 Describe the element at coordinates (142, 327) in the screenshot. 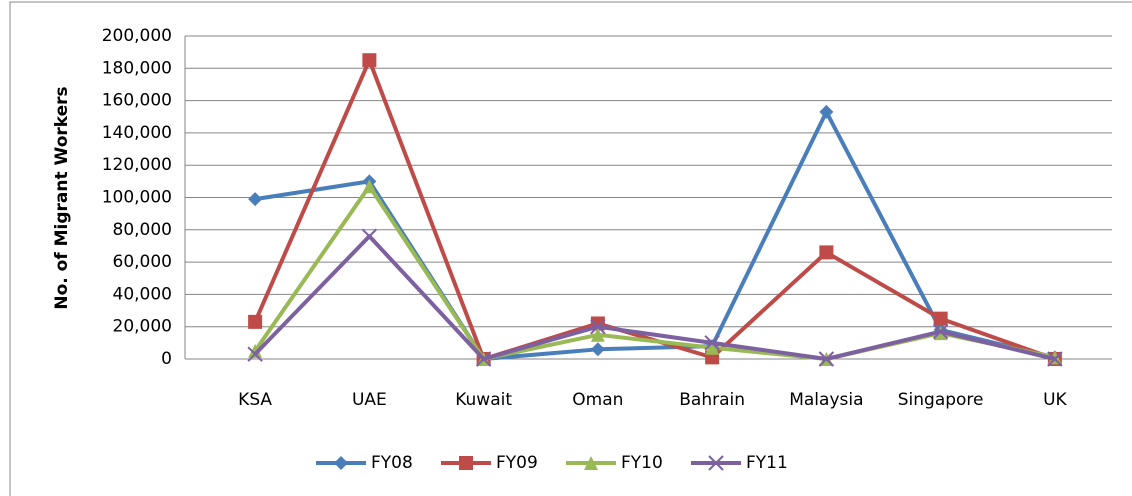

I see `y-tick-label: 20,000` at that location.